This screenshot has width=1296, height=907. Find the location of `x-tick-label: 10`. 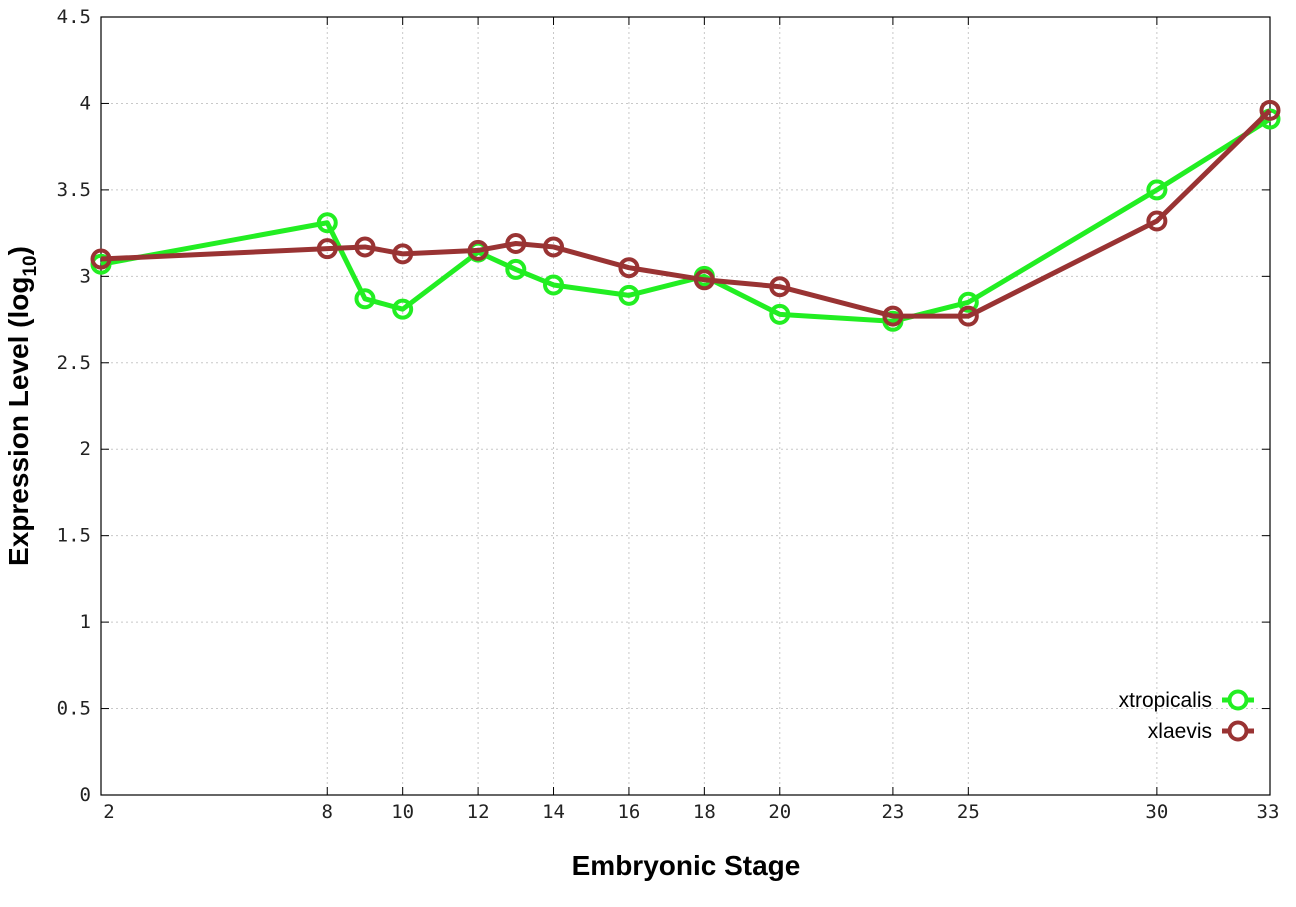

x-tick-label: 10 is located at coordinates (402, 812).